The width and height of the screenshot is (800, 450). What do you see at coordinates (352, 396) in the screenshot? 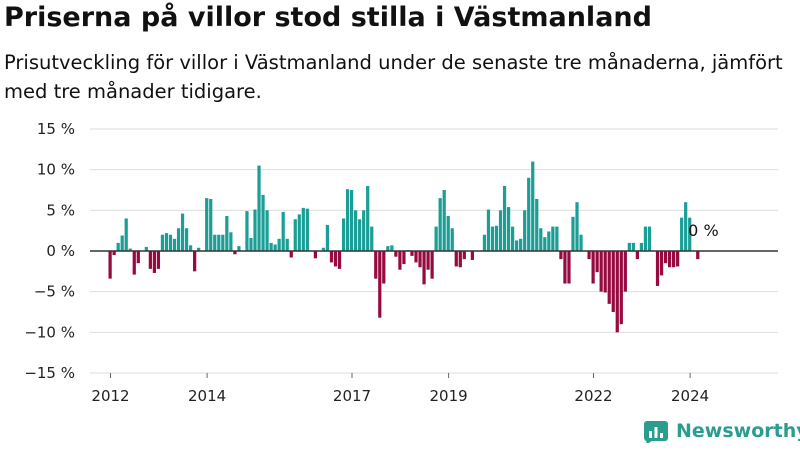
I see `x-tick-label: 2017` at bounding box center [352, 396].